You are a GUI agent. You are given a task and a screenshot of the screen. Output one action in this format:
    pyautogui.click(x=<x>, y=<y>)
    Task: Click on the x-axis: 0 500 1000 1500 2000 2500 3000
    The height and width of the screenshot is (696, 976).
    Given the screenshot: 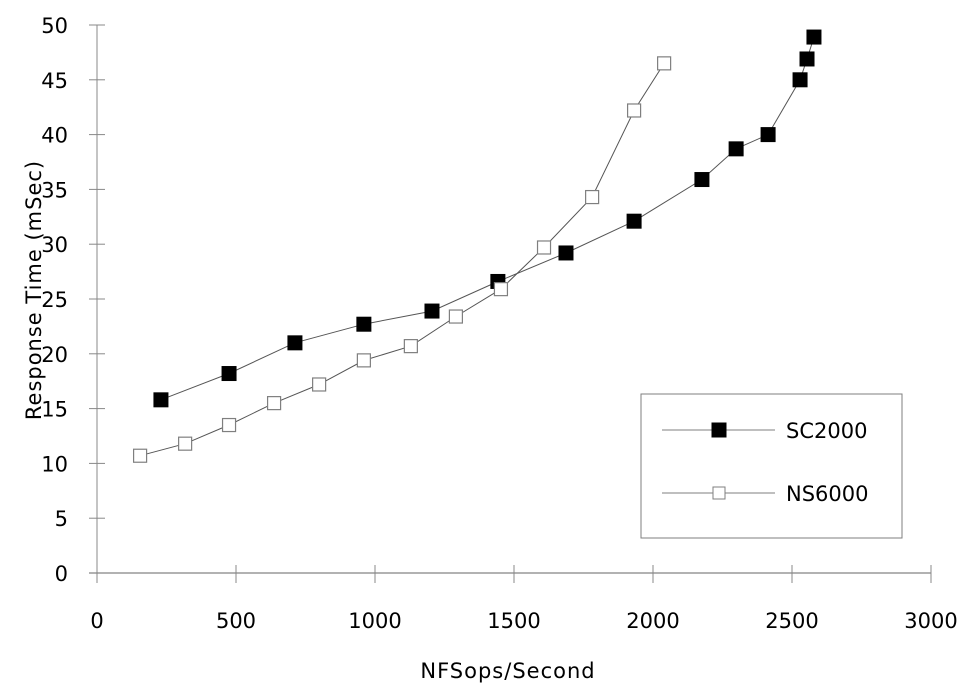 What is the action you would take?
    pyautogui.click(x=523, y=599)
    